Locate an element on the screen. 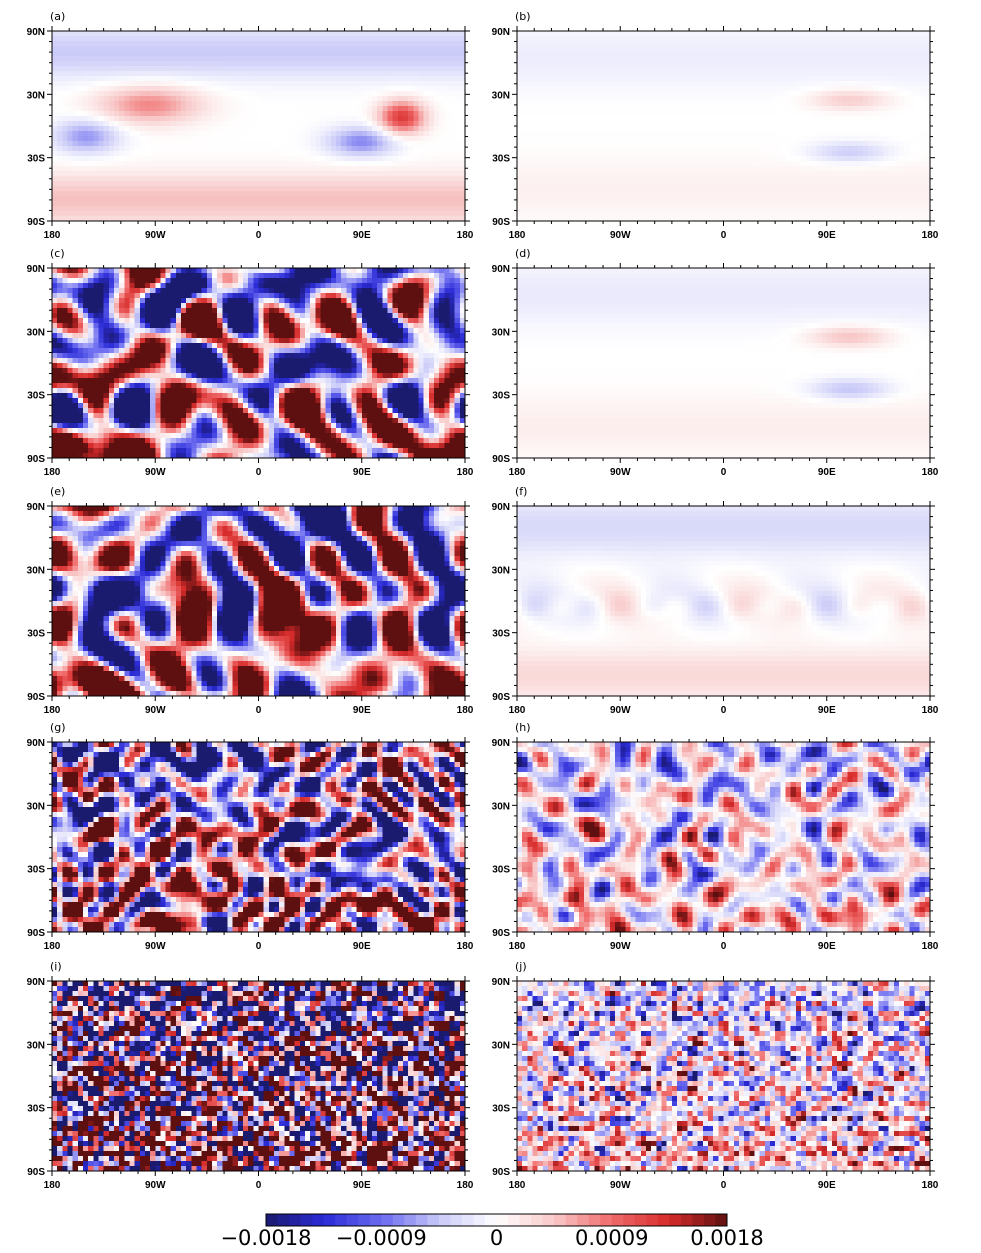 Image resolution: width=981 pixels, height=1253 pixels. panel-label-h: (h) is located at coordinates (523, 727).